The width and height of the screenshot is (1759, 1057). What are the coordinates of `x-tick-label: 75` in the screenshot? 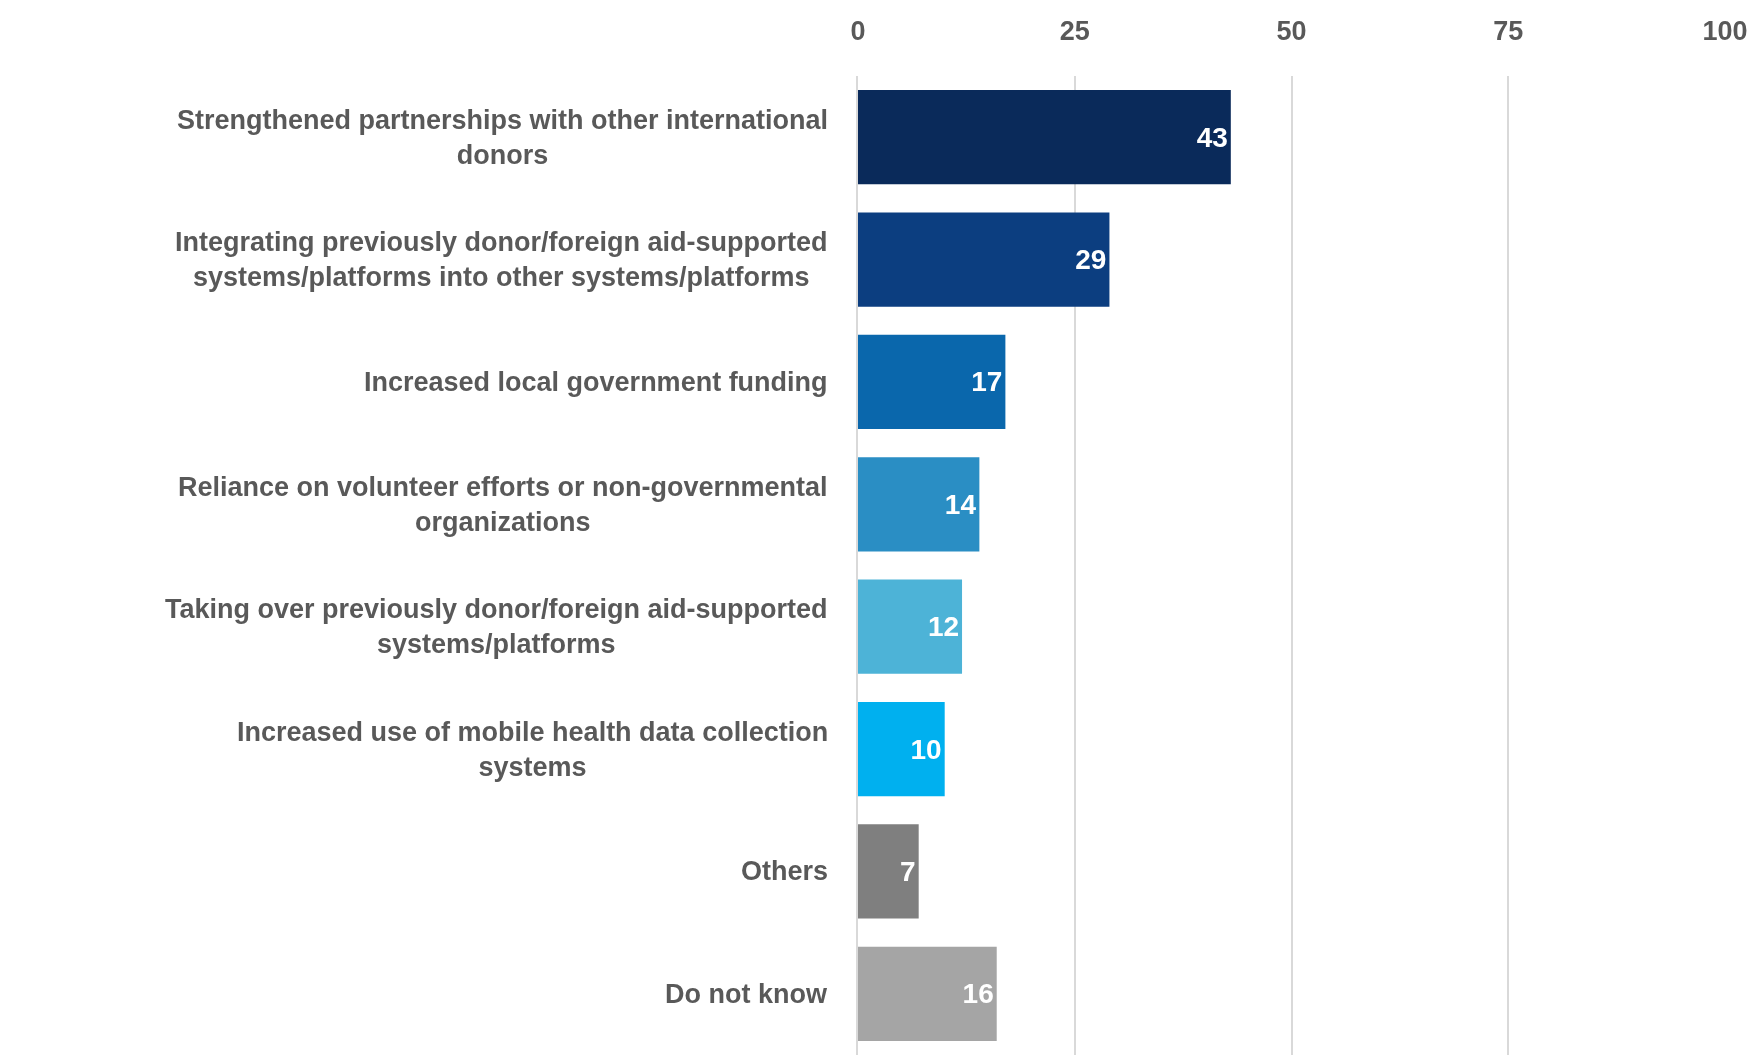 It's located at (1508, 30).